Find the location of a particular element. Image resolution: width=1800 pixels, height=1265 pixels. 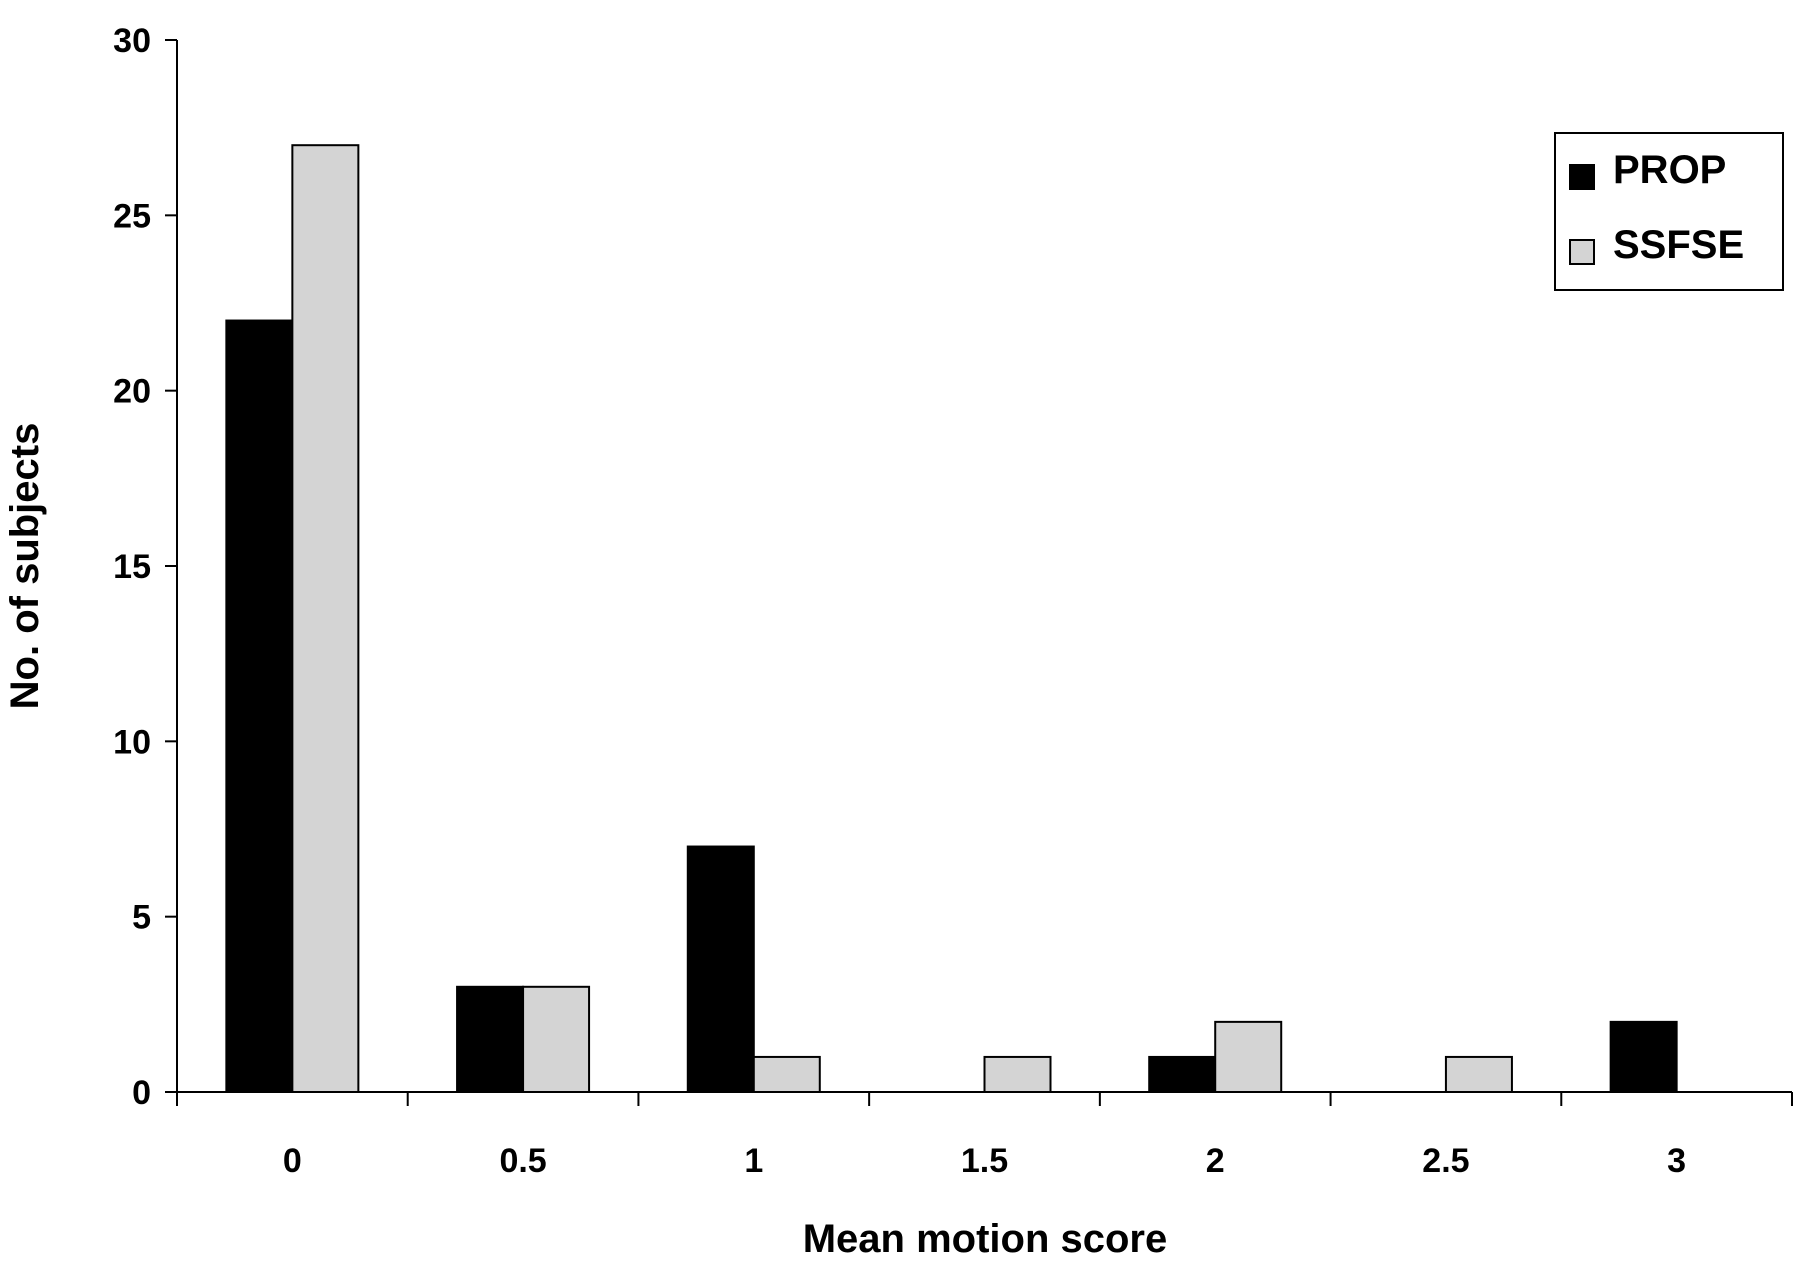

legend-swatch-ssfse is located at coordinates (1582, 252).